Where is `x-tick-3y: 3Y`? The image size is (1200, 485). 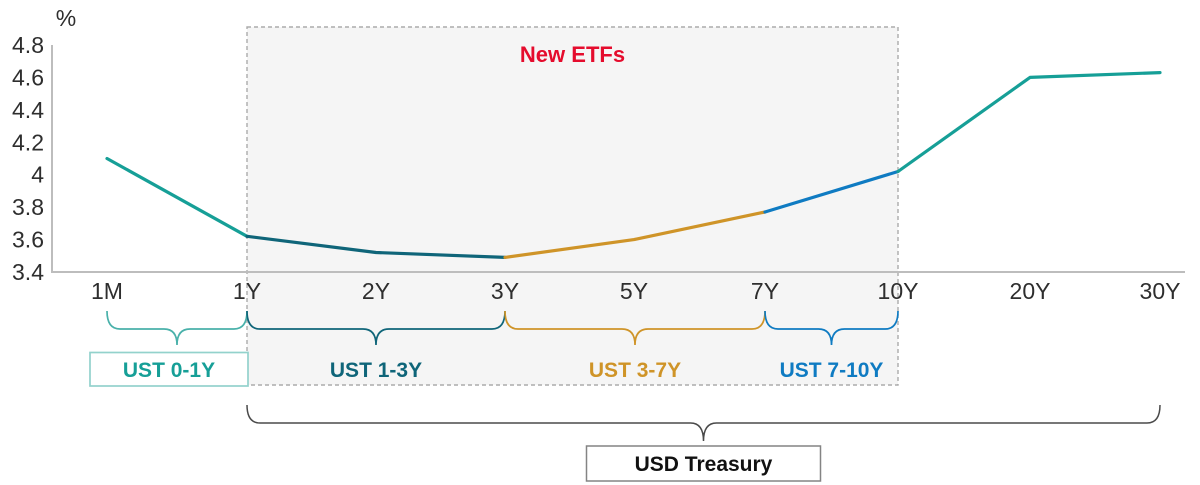 x-tick-3y: 3Y is located at coordinates (505, 291).